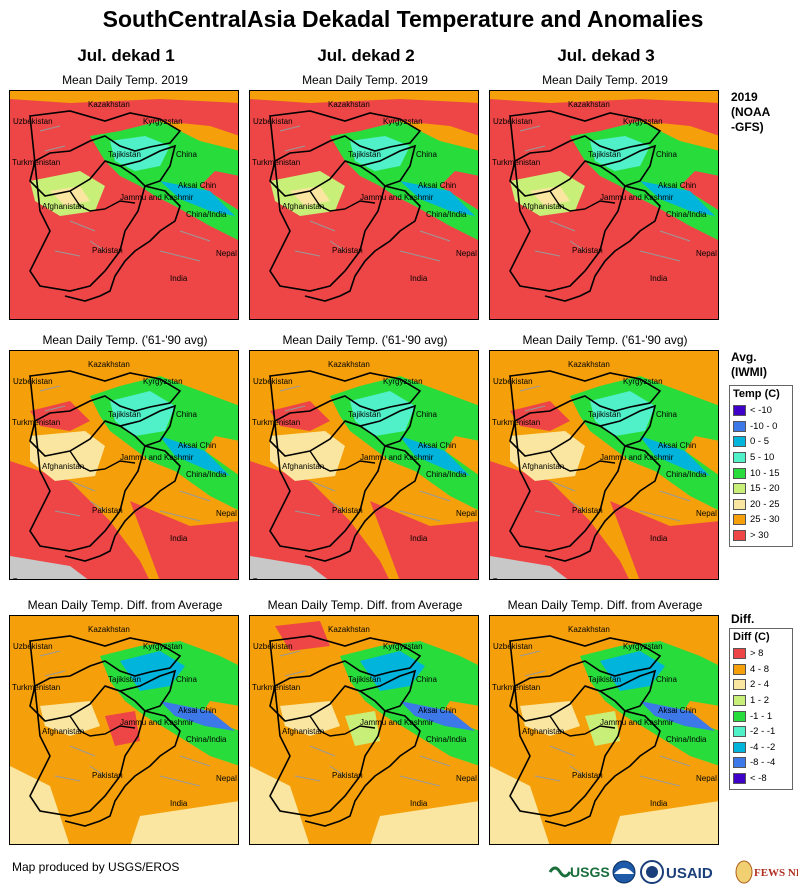 The image size is (806, 893). I want to click on subtitle-diff-2: Mean Daily Temp. Diff. from Average, so click(365, 605).